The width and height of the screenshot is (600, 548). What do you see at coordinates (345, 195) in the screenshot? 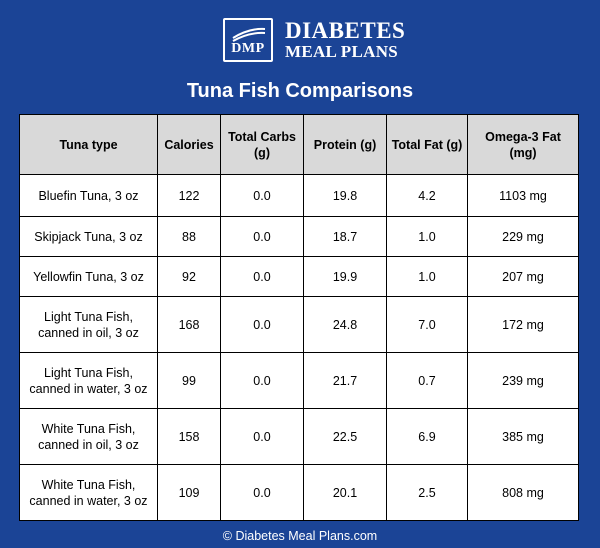
I see `cell-protein: 19.8` at bounding box center [345, 195].